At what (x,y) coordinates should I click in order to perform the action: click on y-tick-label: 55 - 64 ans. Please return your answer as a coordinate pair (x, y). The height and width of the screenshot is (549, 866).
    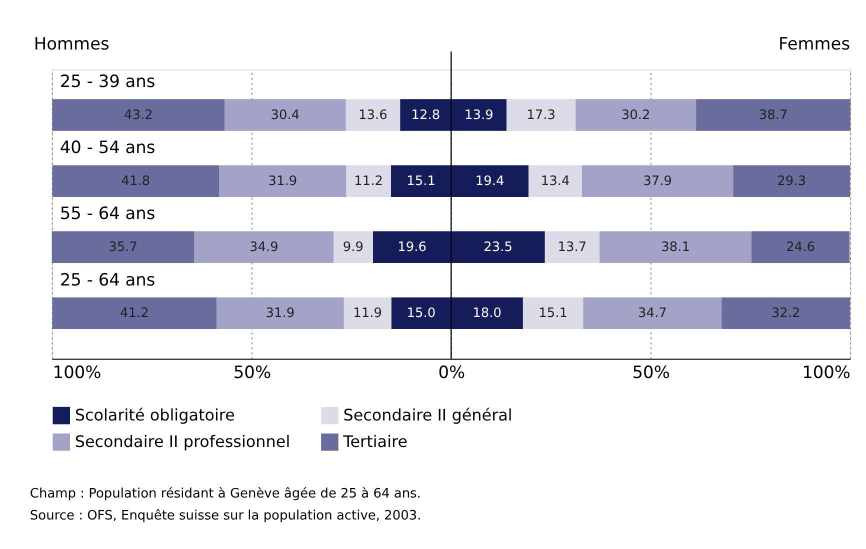
    Looking at the image, I should click on (108, 213).